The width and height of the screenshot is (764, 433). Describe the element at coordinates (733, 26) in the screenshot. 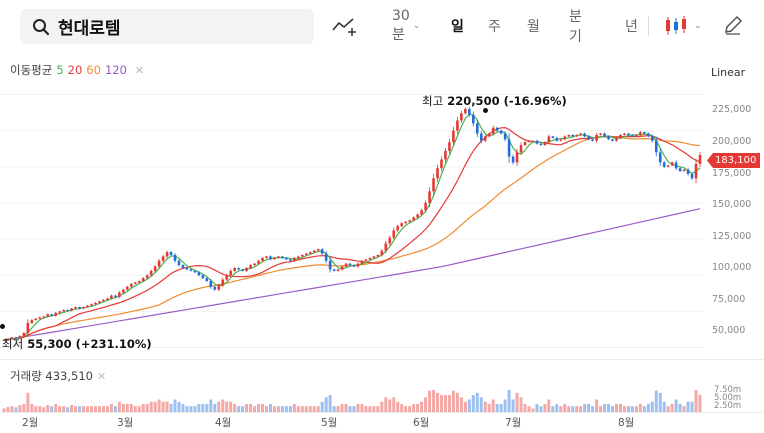

I see `draw-button` at that location.